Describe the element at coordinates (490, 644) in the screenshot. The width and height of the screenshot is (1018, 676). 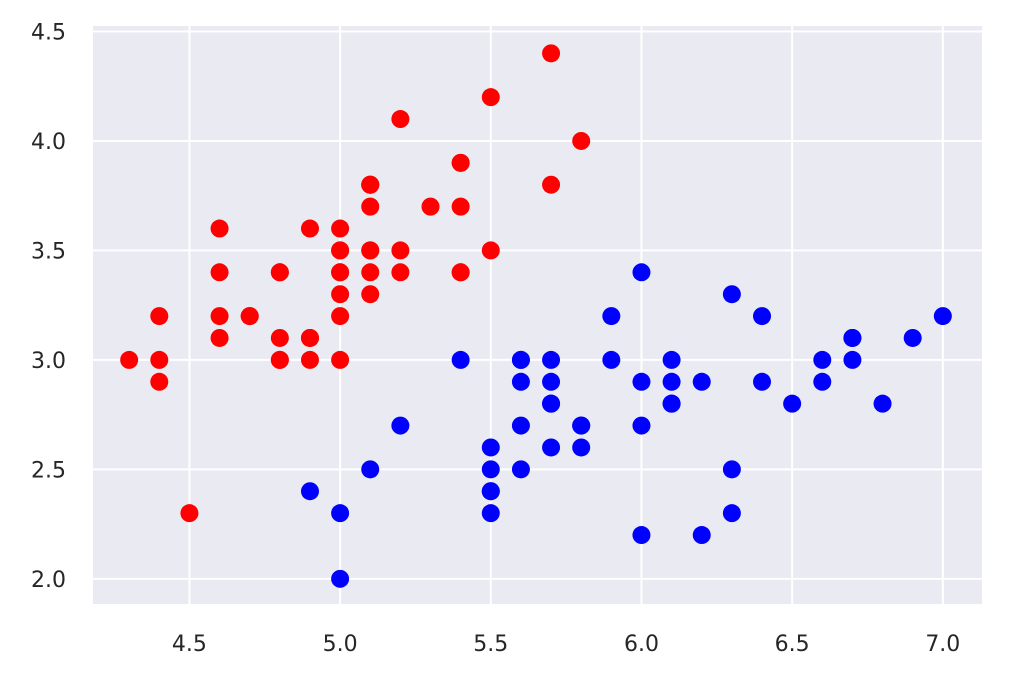
I see `x-tick-label: 5.5` at that location.